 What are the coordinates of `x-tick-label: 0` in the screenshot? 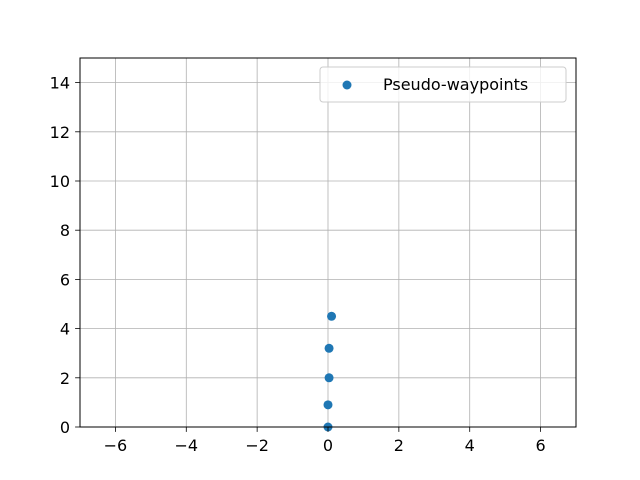 It's located at (328, 445).